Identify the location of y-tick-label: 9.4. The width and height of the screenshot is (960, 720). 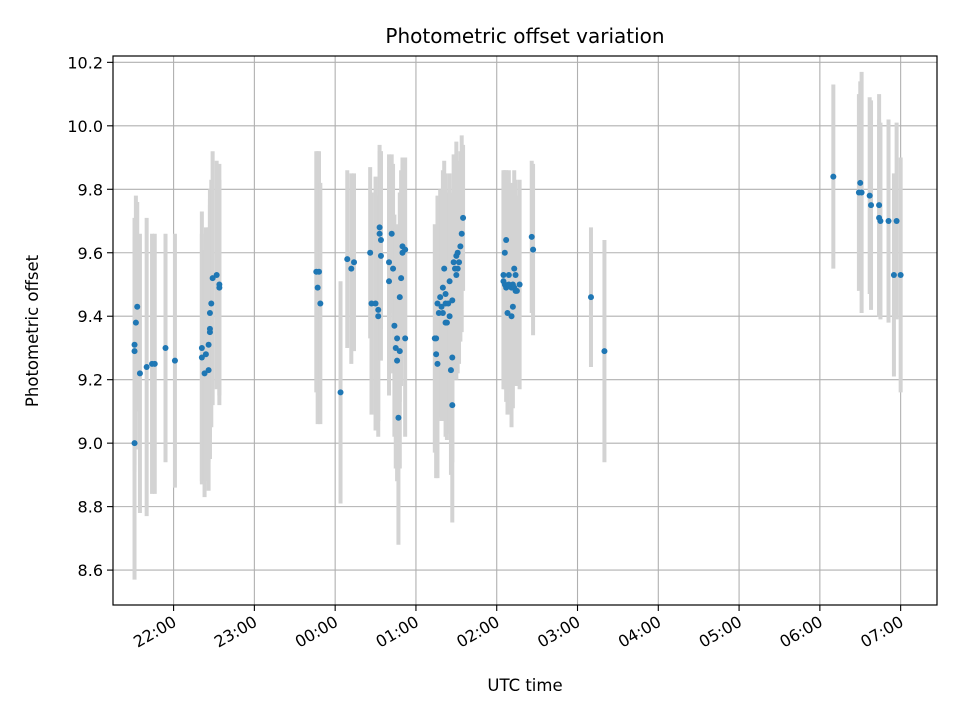
(90, 316).